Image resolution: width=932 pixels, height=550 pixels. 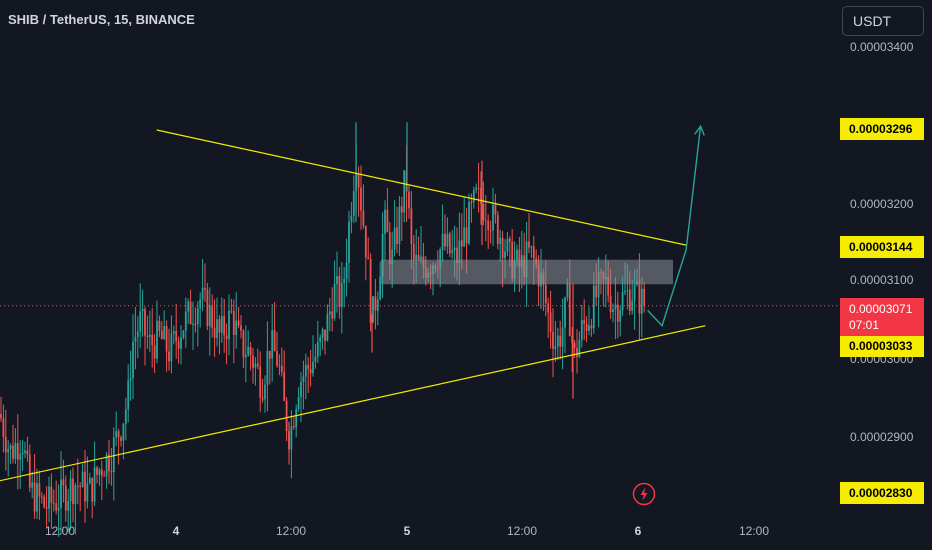 What do you see at coordinates (882, 317) in the screenshot?
I see `current-price-tag: 0.00003071 07:01` at bounding box center [882, 317].